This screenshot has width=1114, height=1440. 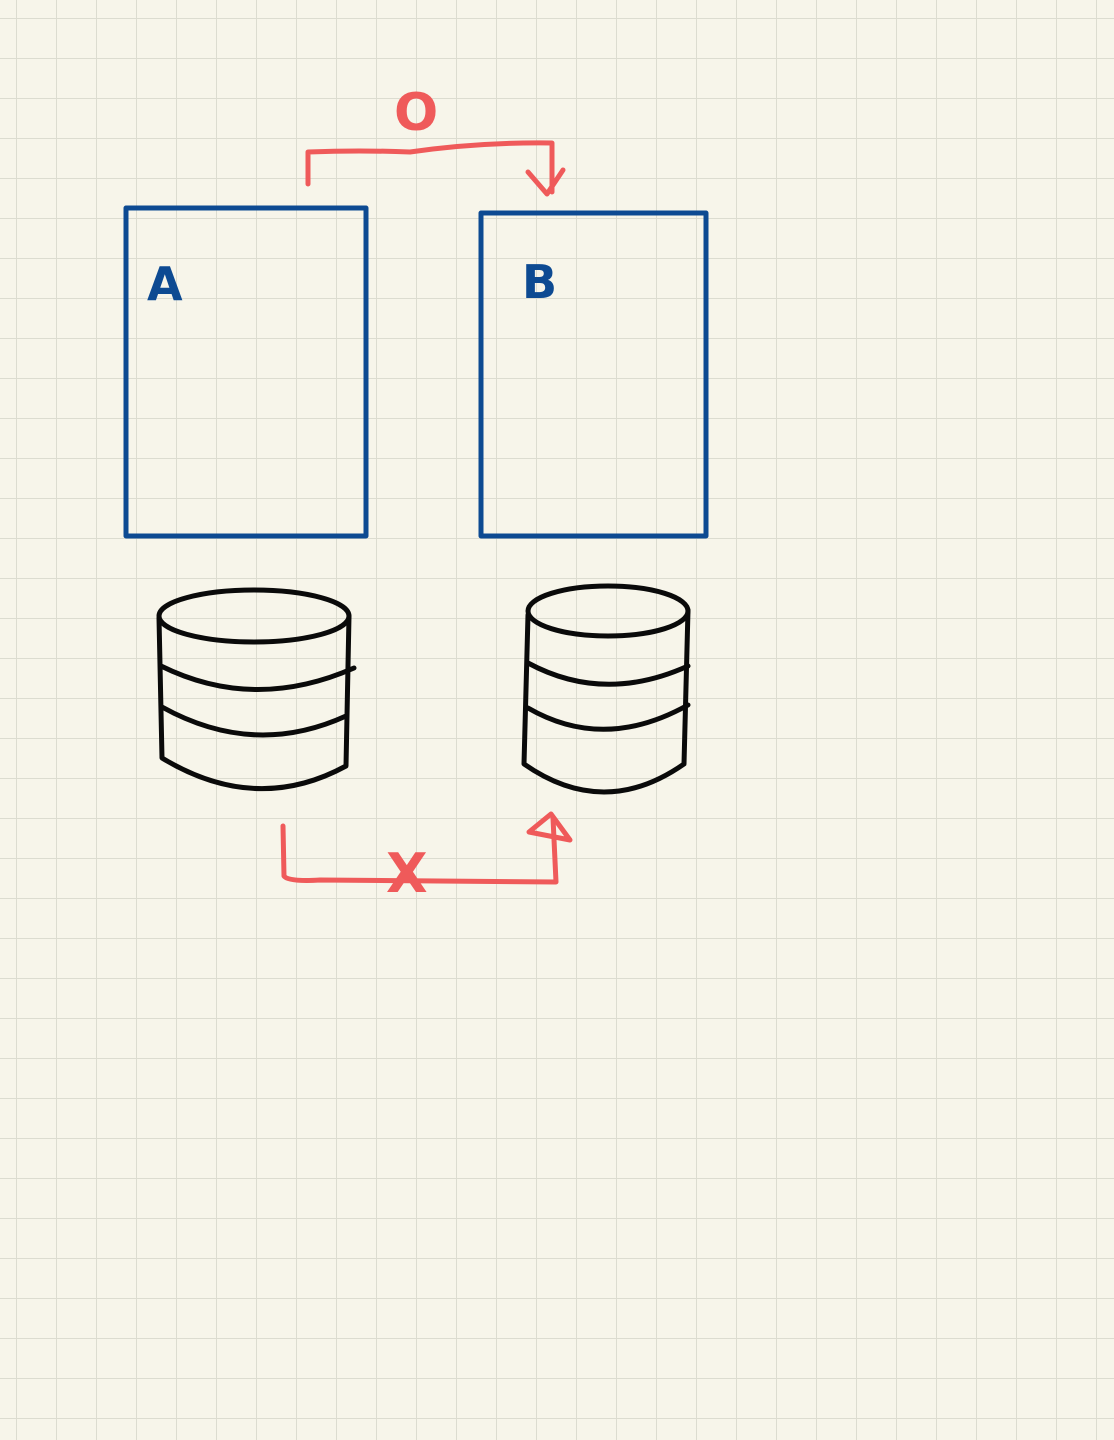 I want to click on bottom-arrow-db-a-to-db-b: X, so click(x=426, y=858).